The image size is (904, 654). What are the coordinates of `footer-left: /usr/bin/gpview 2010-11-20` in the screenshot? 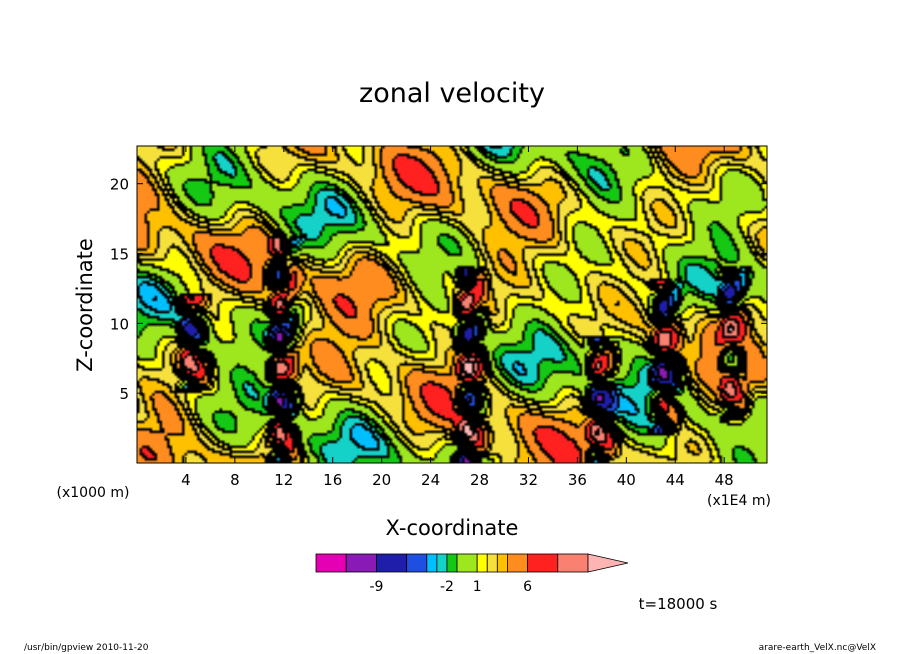 It's located at (86, 648).